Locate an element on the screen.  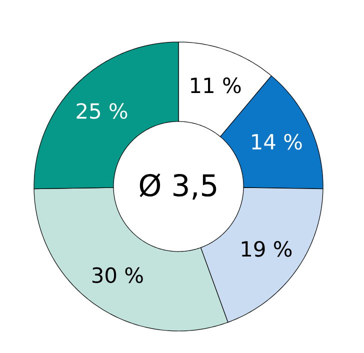
data-label: 25 % is located at coordinates (102, 111).